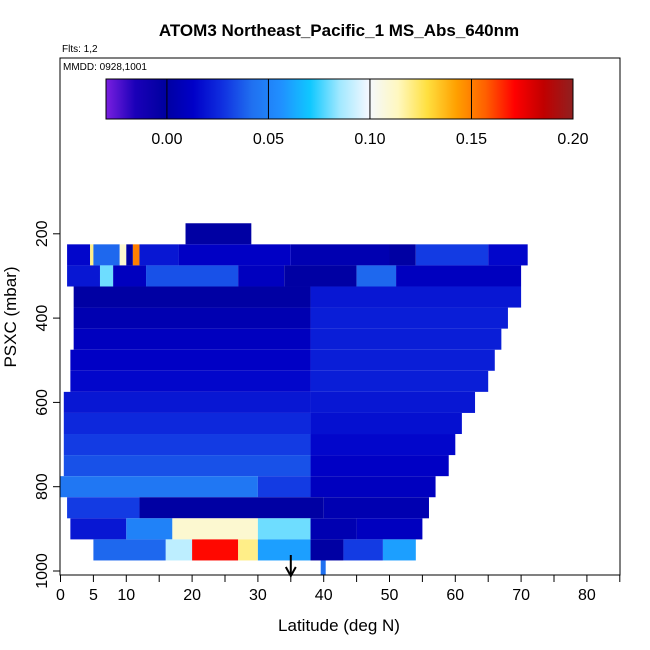 The width and height of the screenshot is (650, 650). I want to click on colorbar-tick-label: 0.20, so click(572, 139).